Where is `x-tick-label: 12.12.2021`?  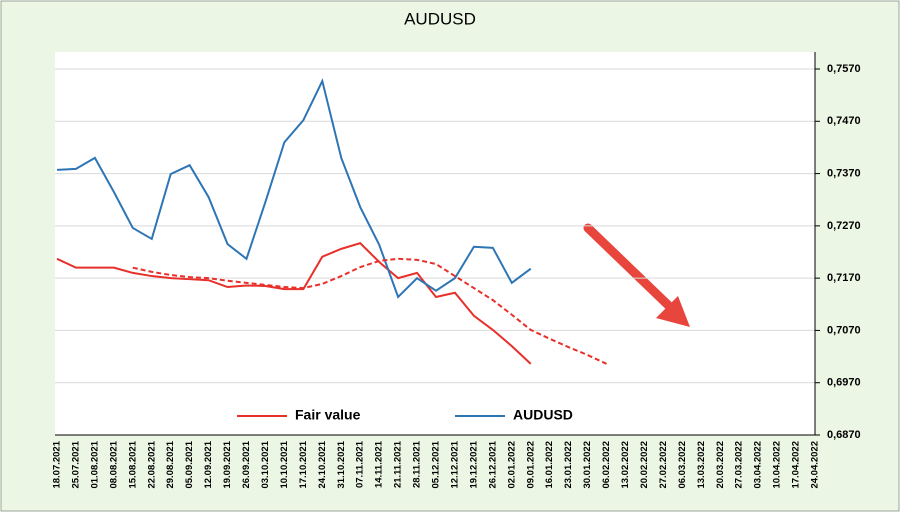
x-tick-label: 12.12.2021 is located at coordinates (454, 464).